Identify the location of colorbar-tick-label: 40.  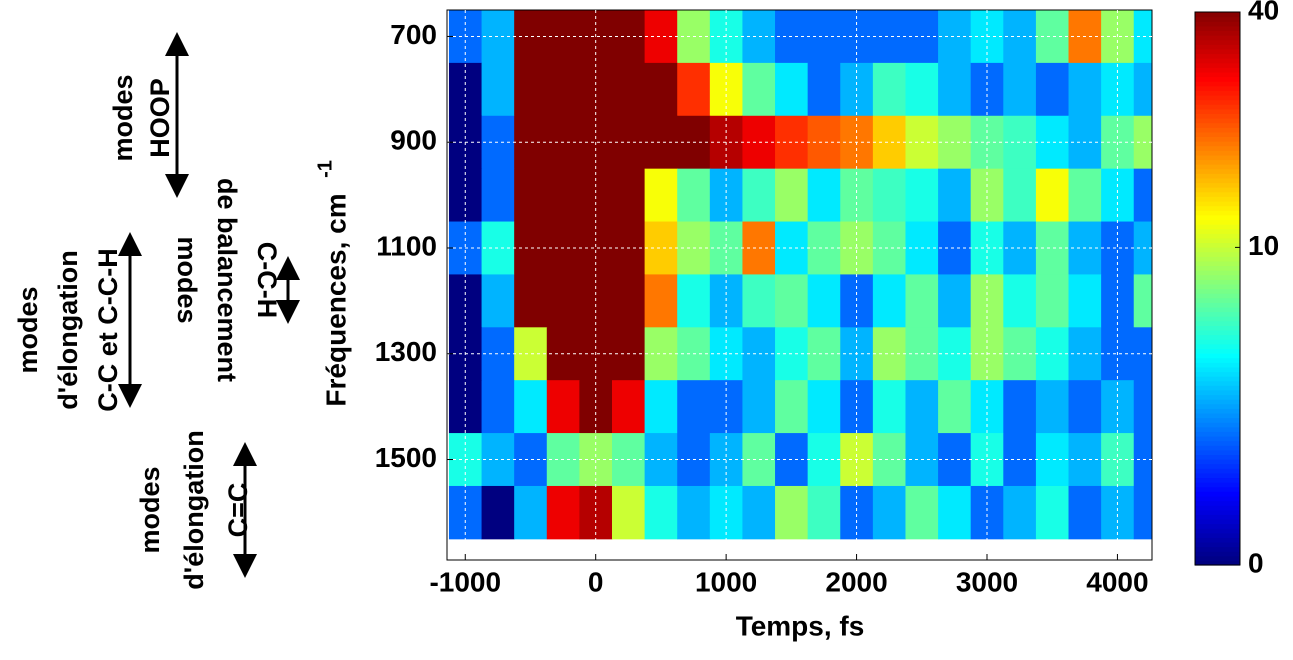
(1263, 12).